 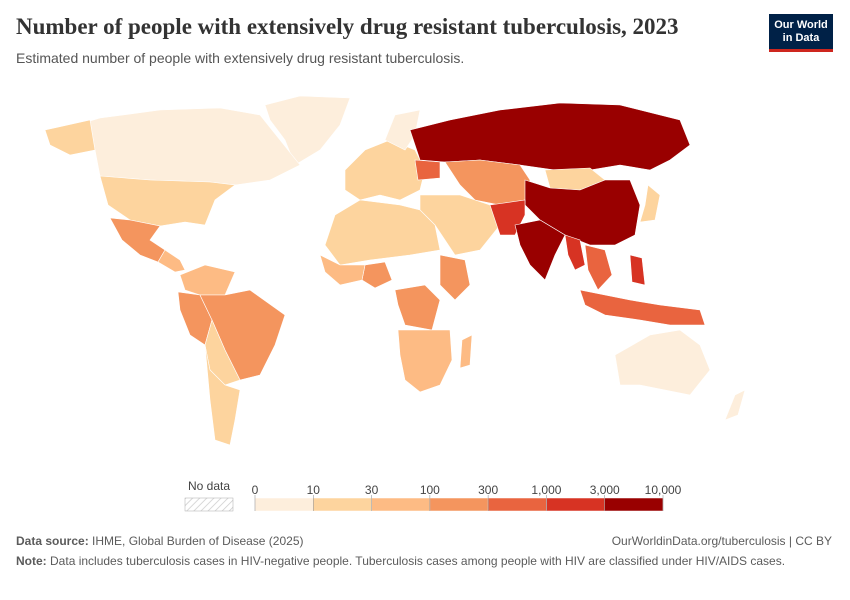 I want to click on source-label: Data source:, so click(x=52, y=541).